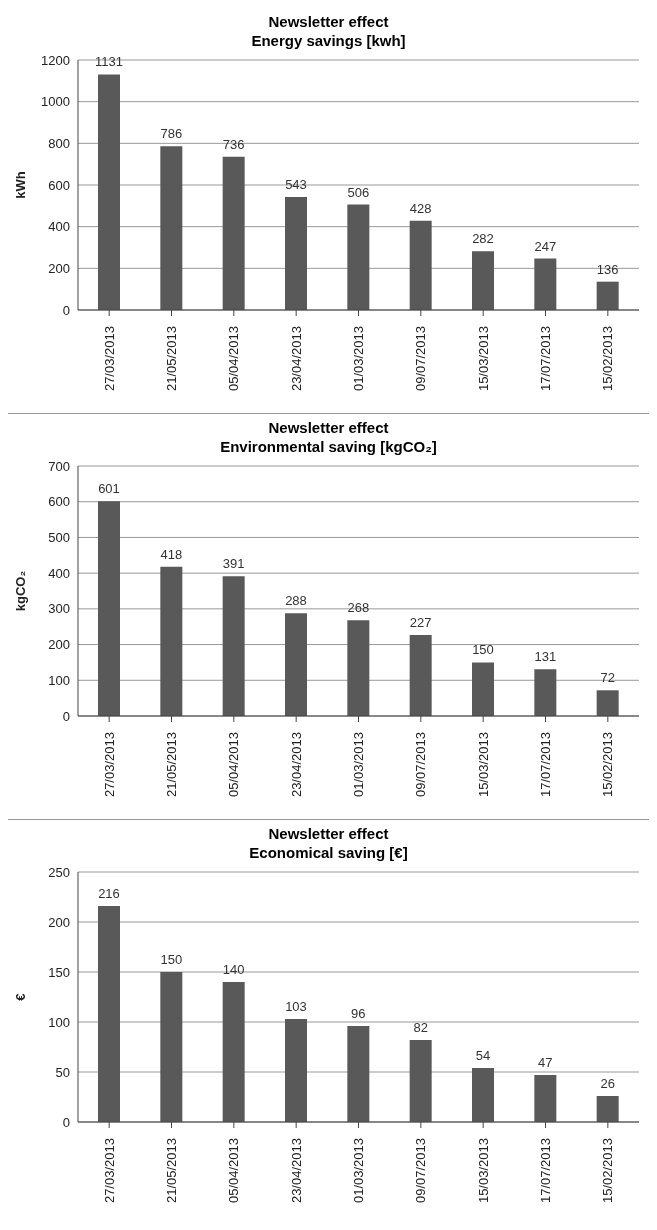 The height and width of the screenshot is (1230, 657). What do you see at coordinates (358, 192) in the screenshot?
I see `data-label: 506` at bounding box center [358, 192].